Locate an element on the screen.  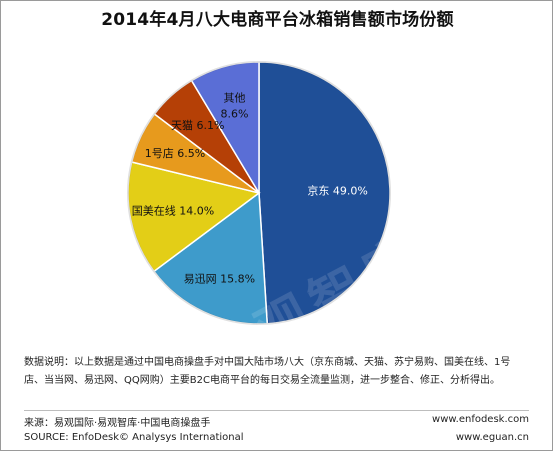
source-en: SOURCE: EnfoDesk© Analysys International is located at coordinates (134, 437).